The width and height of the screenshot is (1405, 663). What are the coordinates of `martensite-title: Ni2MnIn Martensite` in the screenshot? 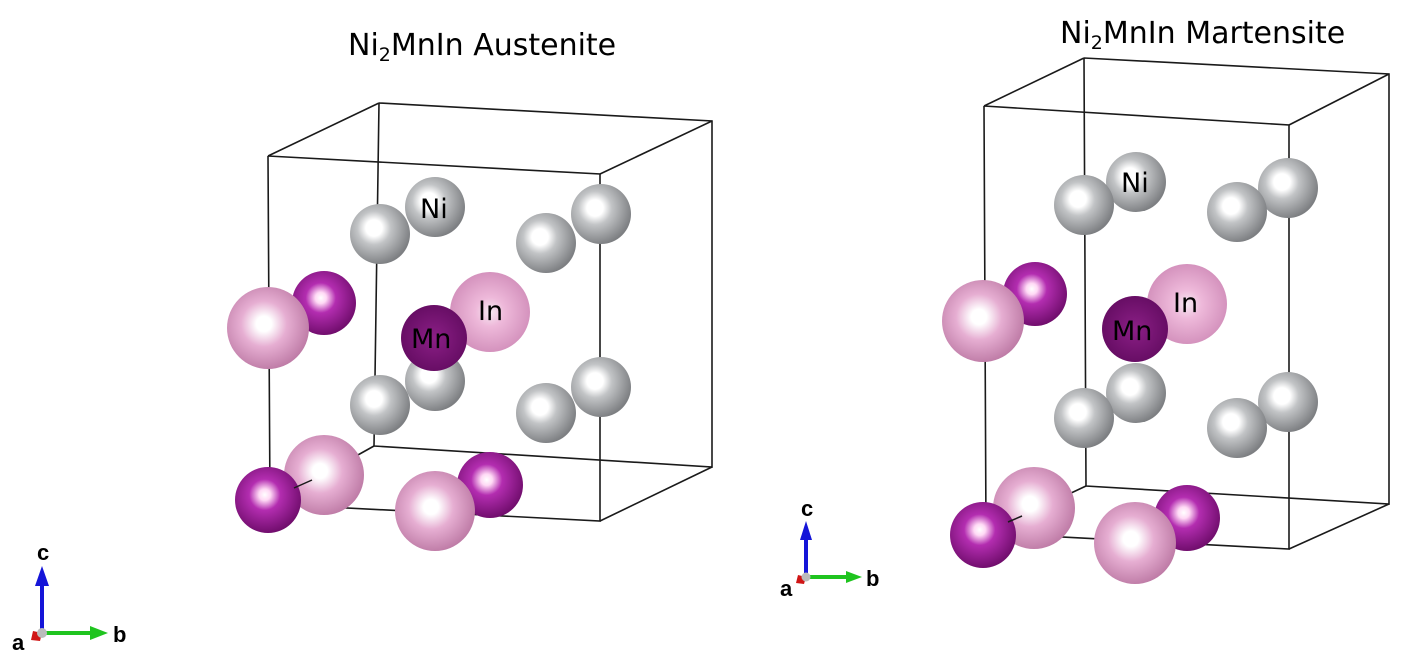 It's located at (1203, 35).